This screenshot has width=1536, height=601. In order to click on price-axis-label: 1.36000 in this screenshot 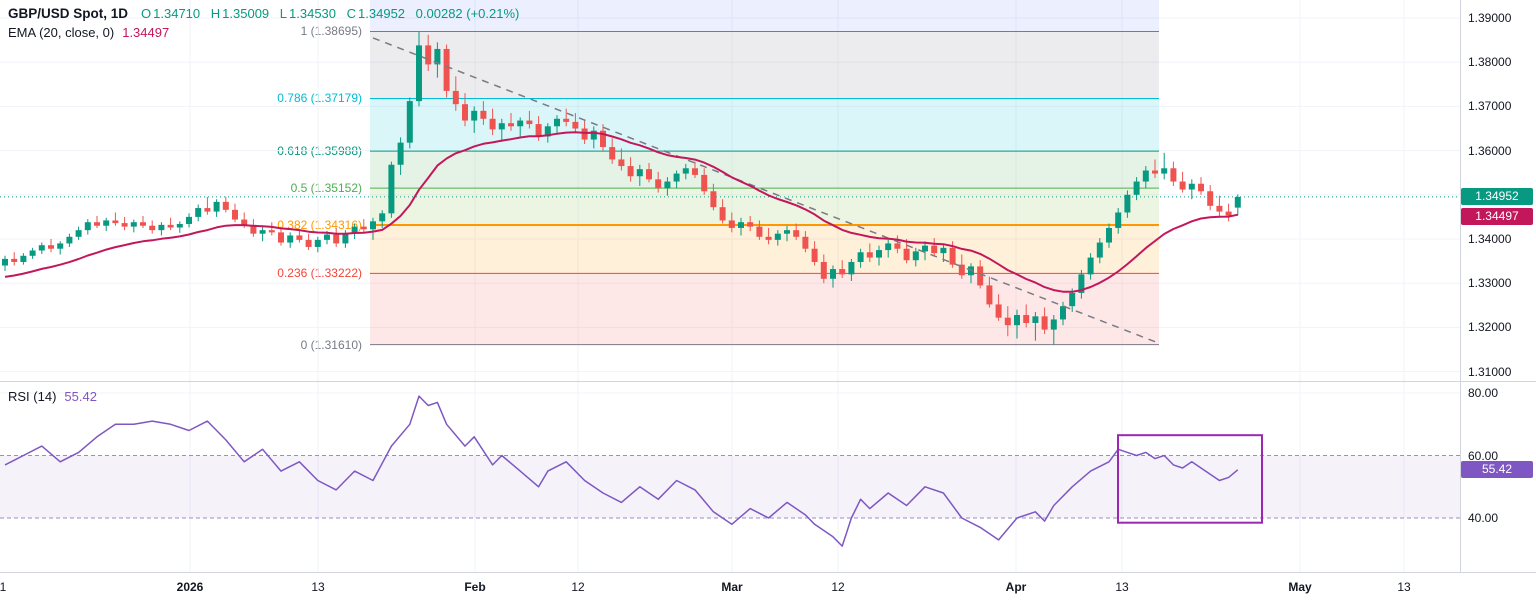, I will do `click(1490, 150)`.